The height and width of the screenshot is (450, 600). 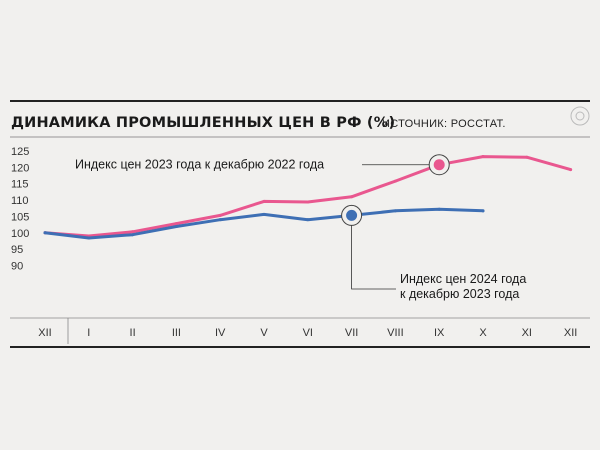 What do you see at coordinates (20, 168) in the screenshot?
I see `y-tick-label: 120` at bounding box center [20, 168].